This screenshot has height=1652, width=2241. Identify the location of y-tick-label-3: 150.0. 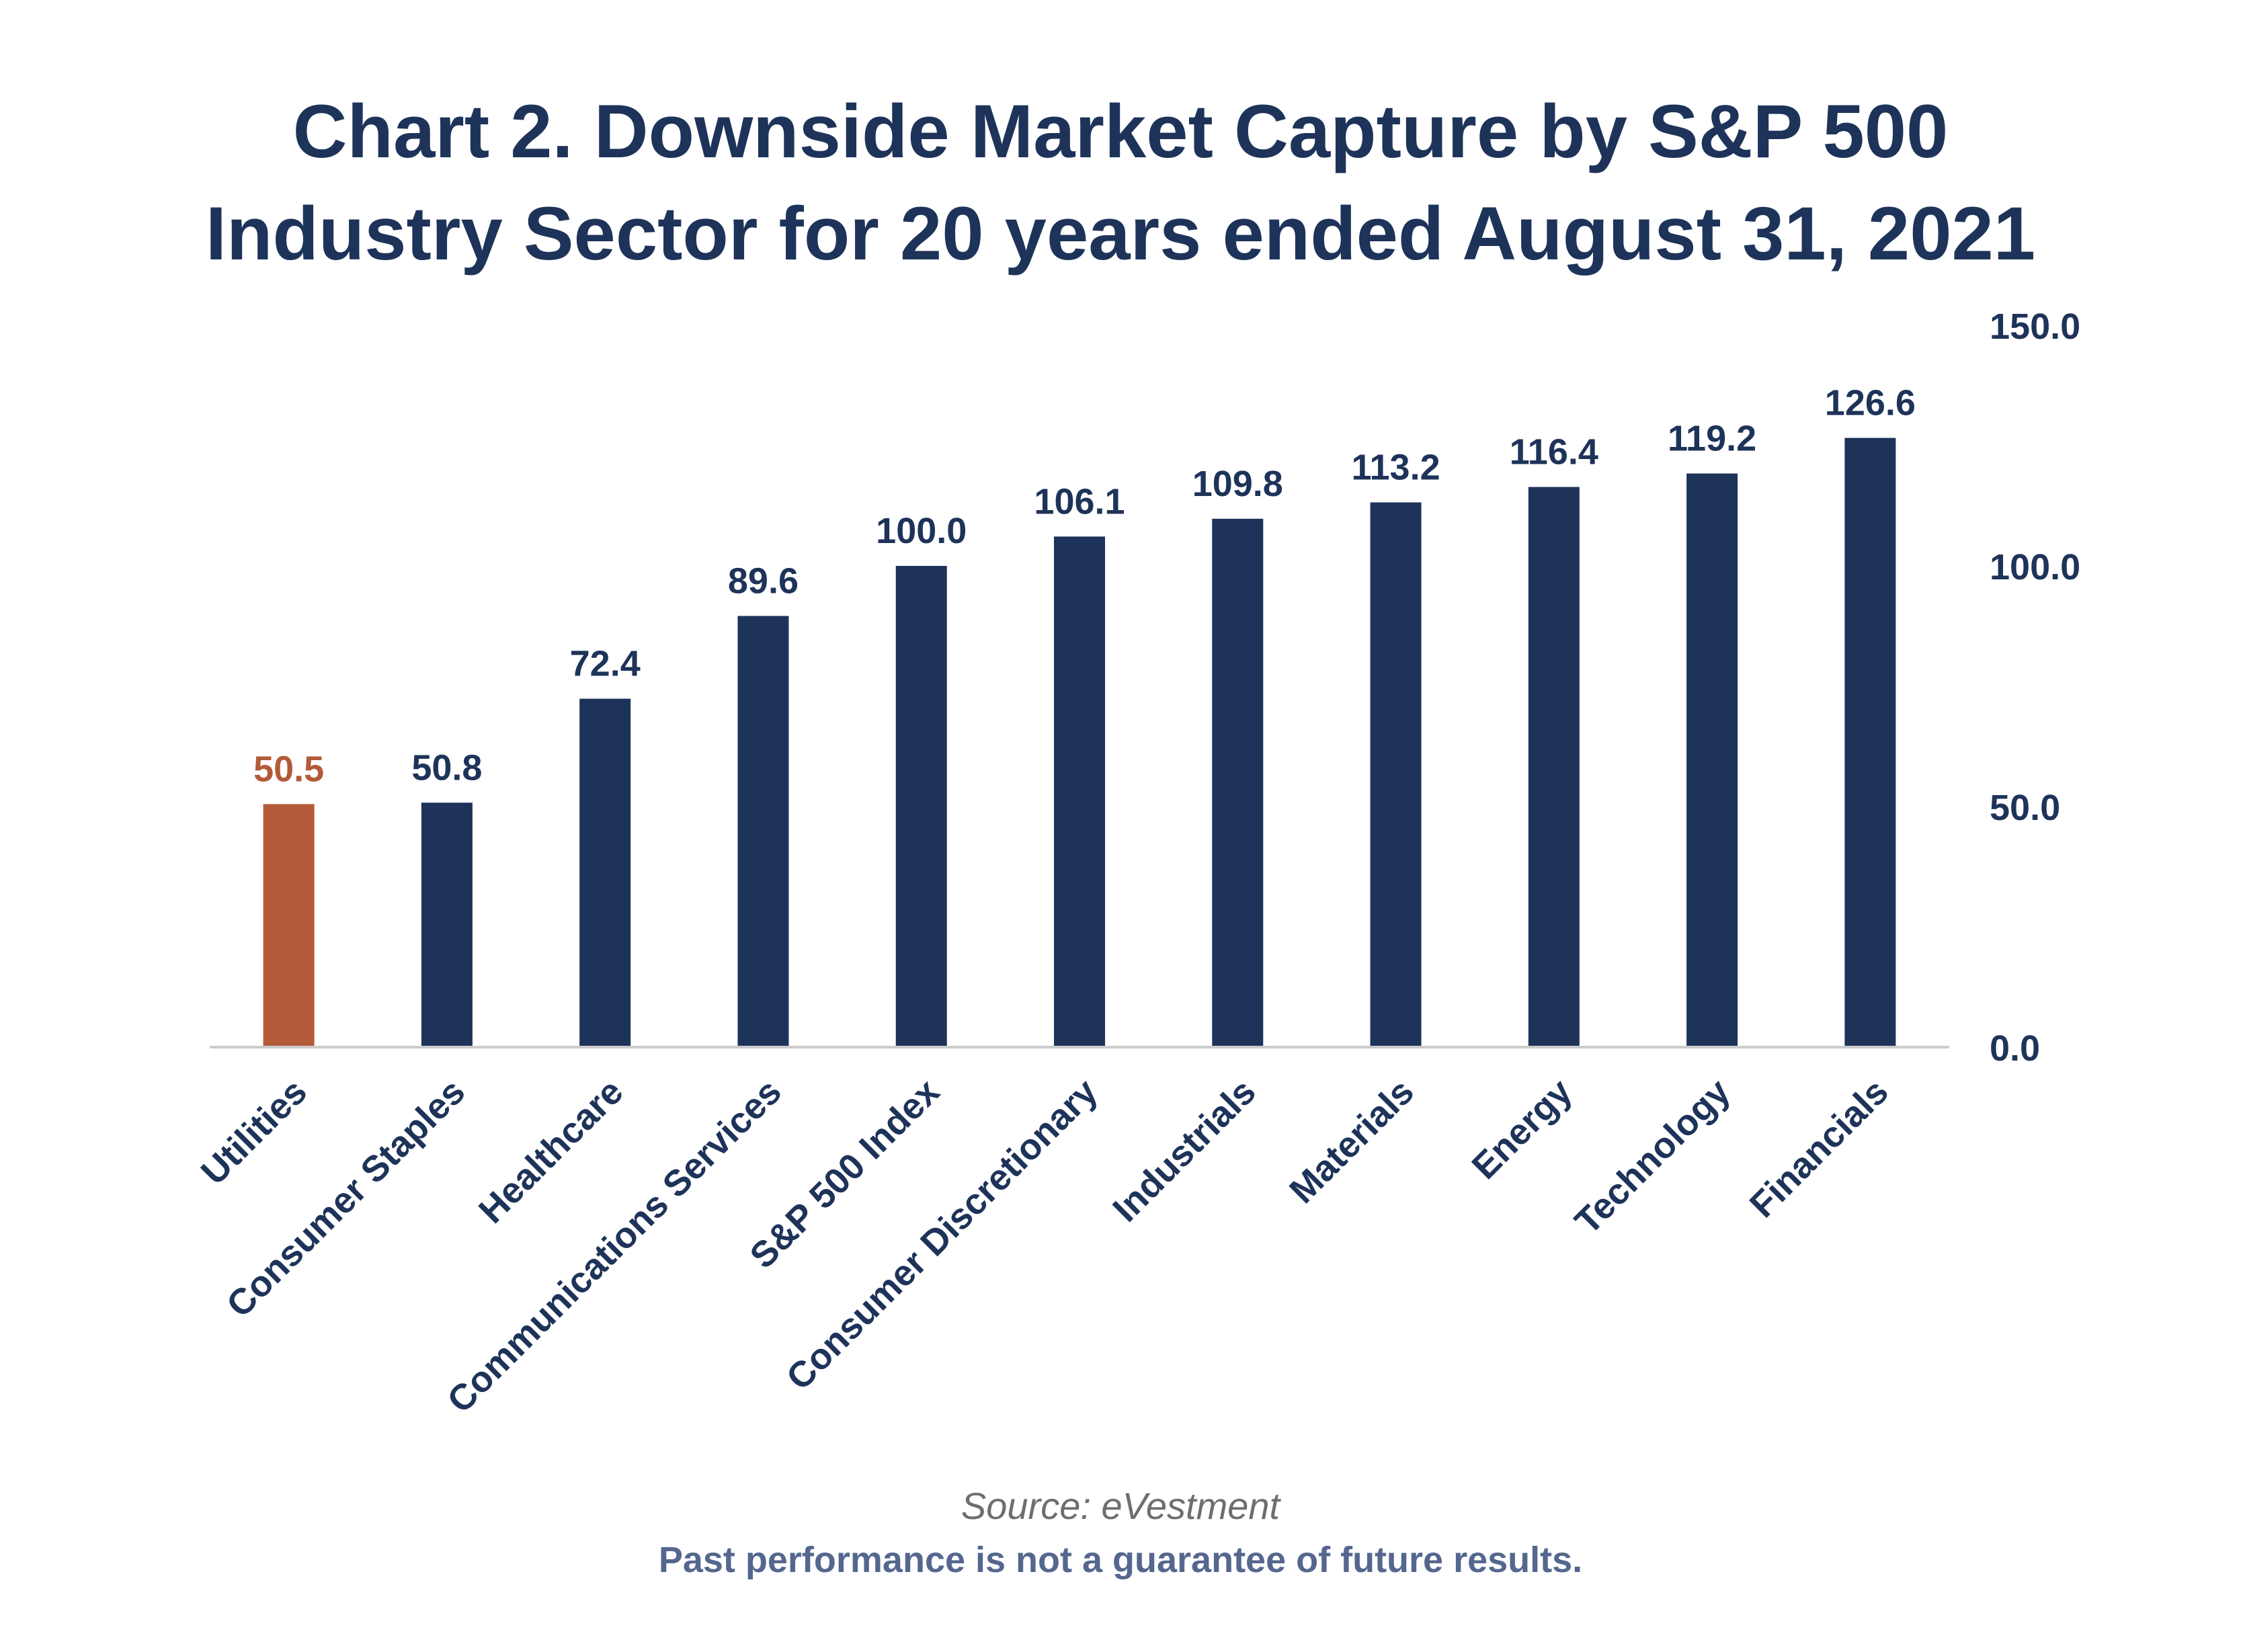
(2035, 326).